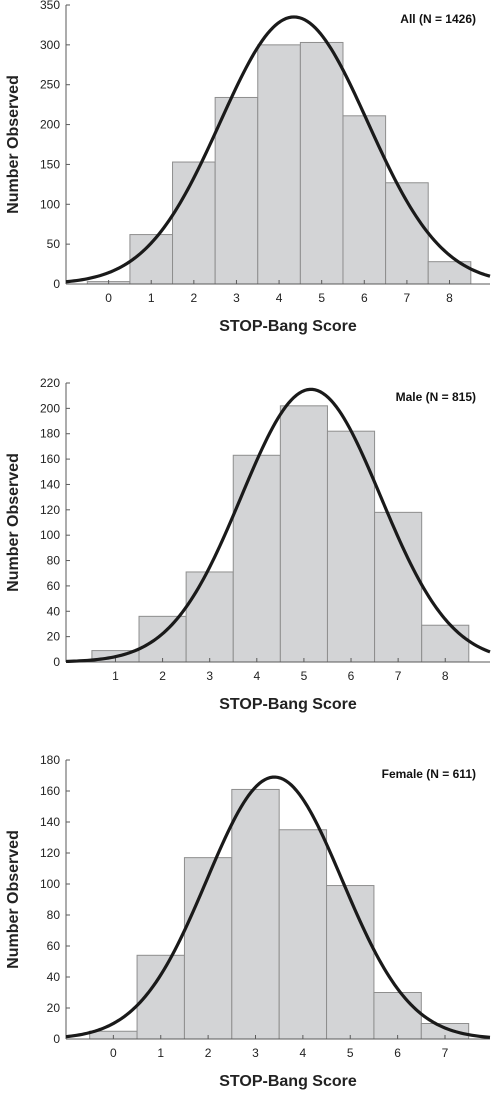  I want to click on y-tick-label: 350, so click(50, 6).